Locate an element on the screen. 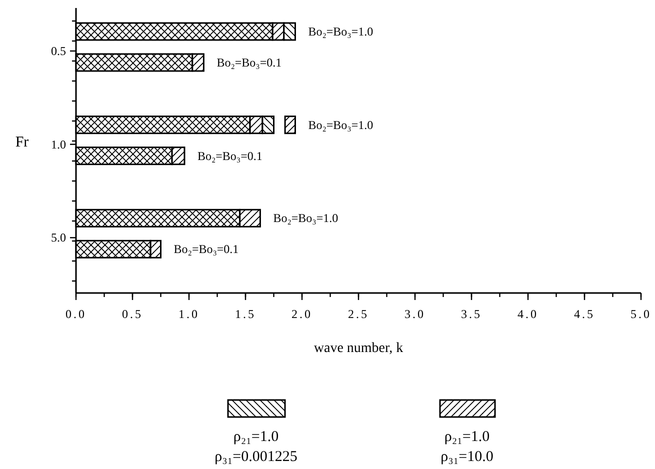  x-tick-label: 5.0 is located at coordinates (641, 314).